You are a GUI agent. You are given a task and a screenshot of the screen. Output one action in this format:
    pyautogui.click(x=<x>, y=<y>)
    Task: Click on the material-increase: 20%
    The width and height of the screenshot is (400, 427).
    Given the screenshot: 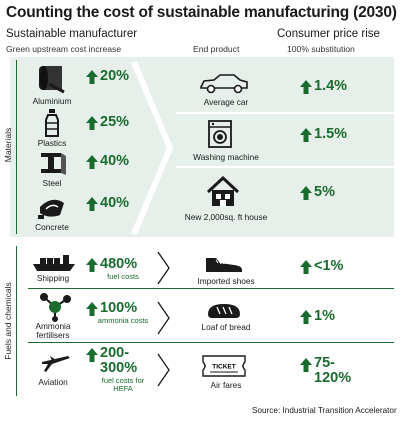 What is the action you would take?
    pyautogui.click(x=115, y=76)
    